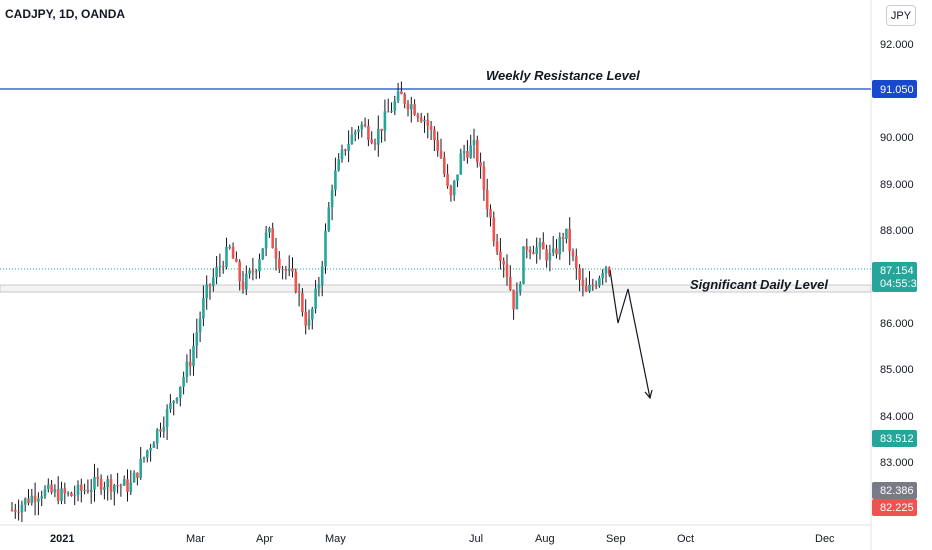 The height and width of the screenshot is (550, 932). I want to click on projection-line, so click(630, 334).